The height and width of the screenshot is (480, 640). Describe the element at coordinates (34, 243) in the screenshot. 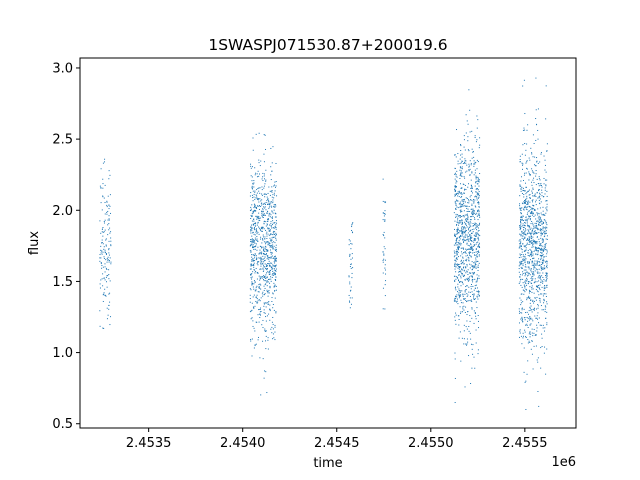

I see `y-axis-label: flux` at that location.